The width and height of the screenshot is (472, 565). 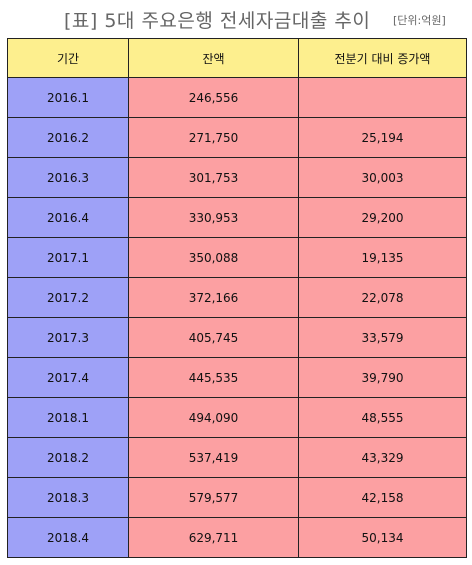 I want to click on title-row: [표] 5대 주요은행 전세자금대출 추이 [단위:억원], so click(x=236, y=19).